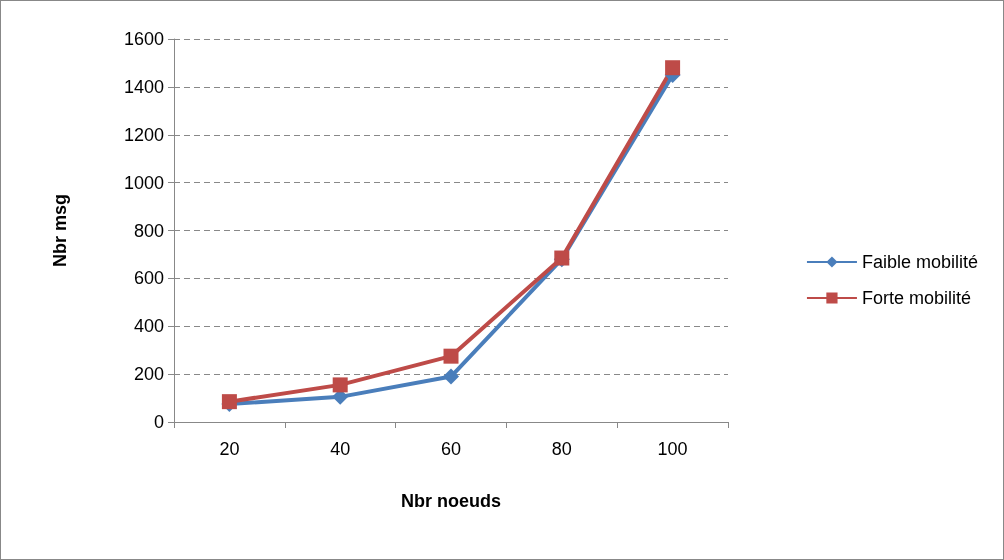 This screenshot has height=560, width=1004. Describe the element at coordinates (143, 86) in the screenshot. I see `y-tick-label: 1400` at that location.